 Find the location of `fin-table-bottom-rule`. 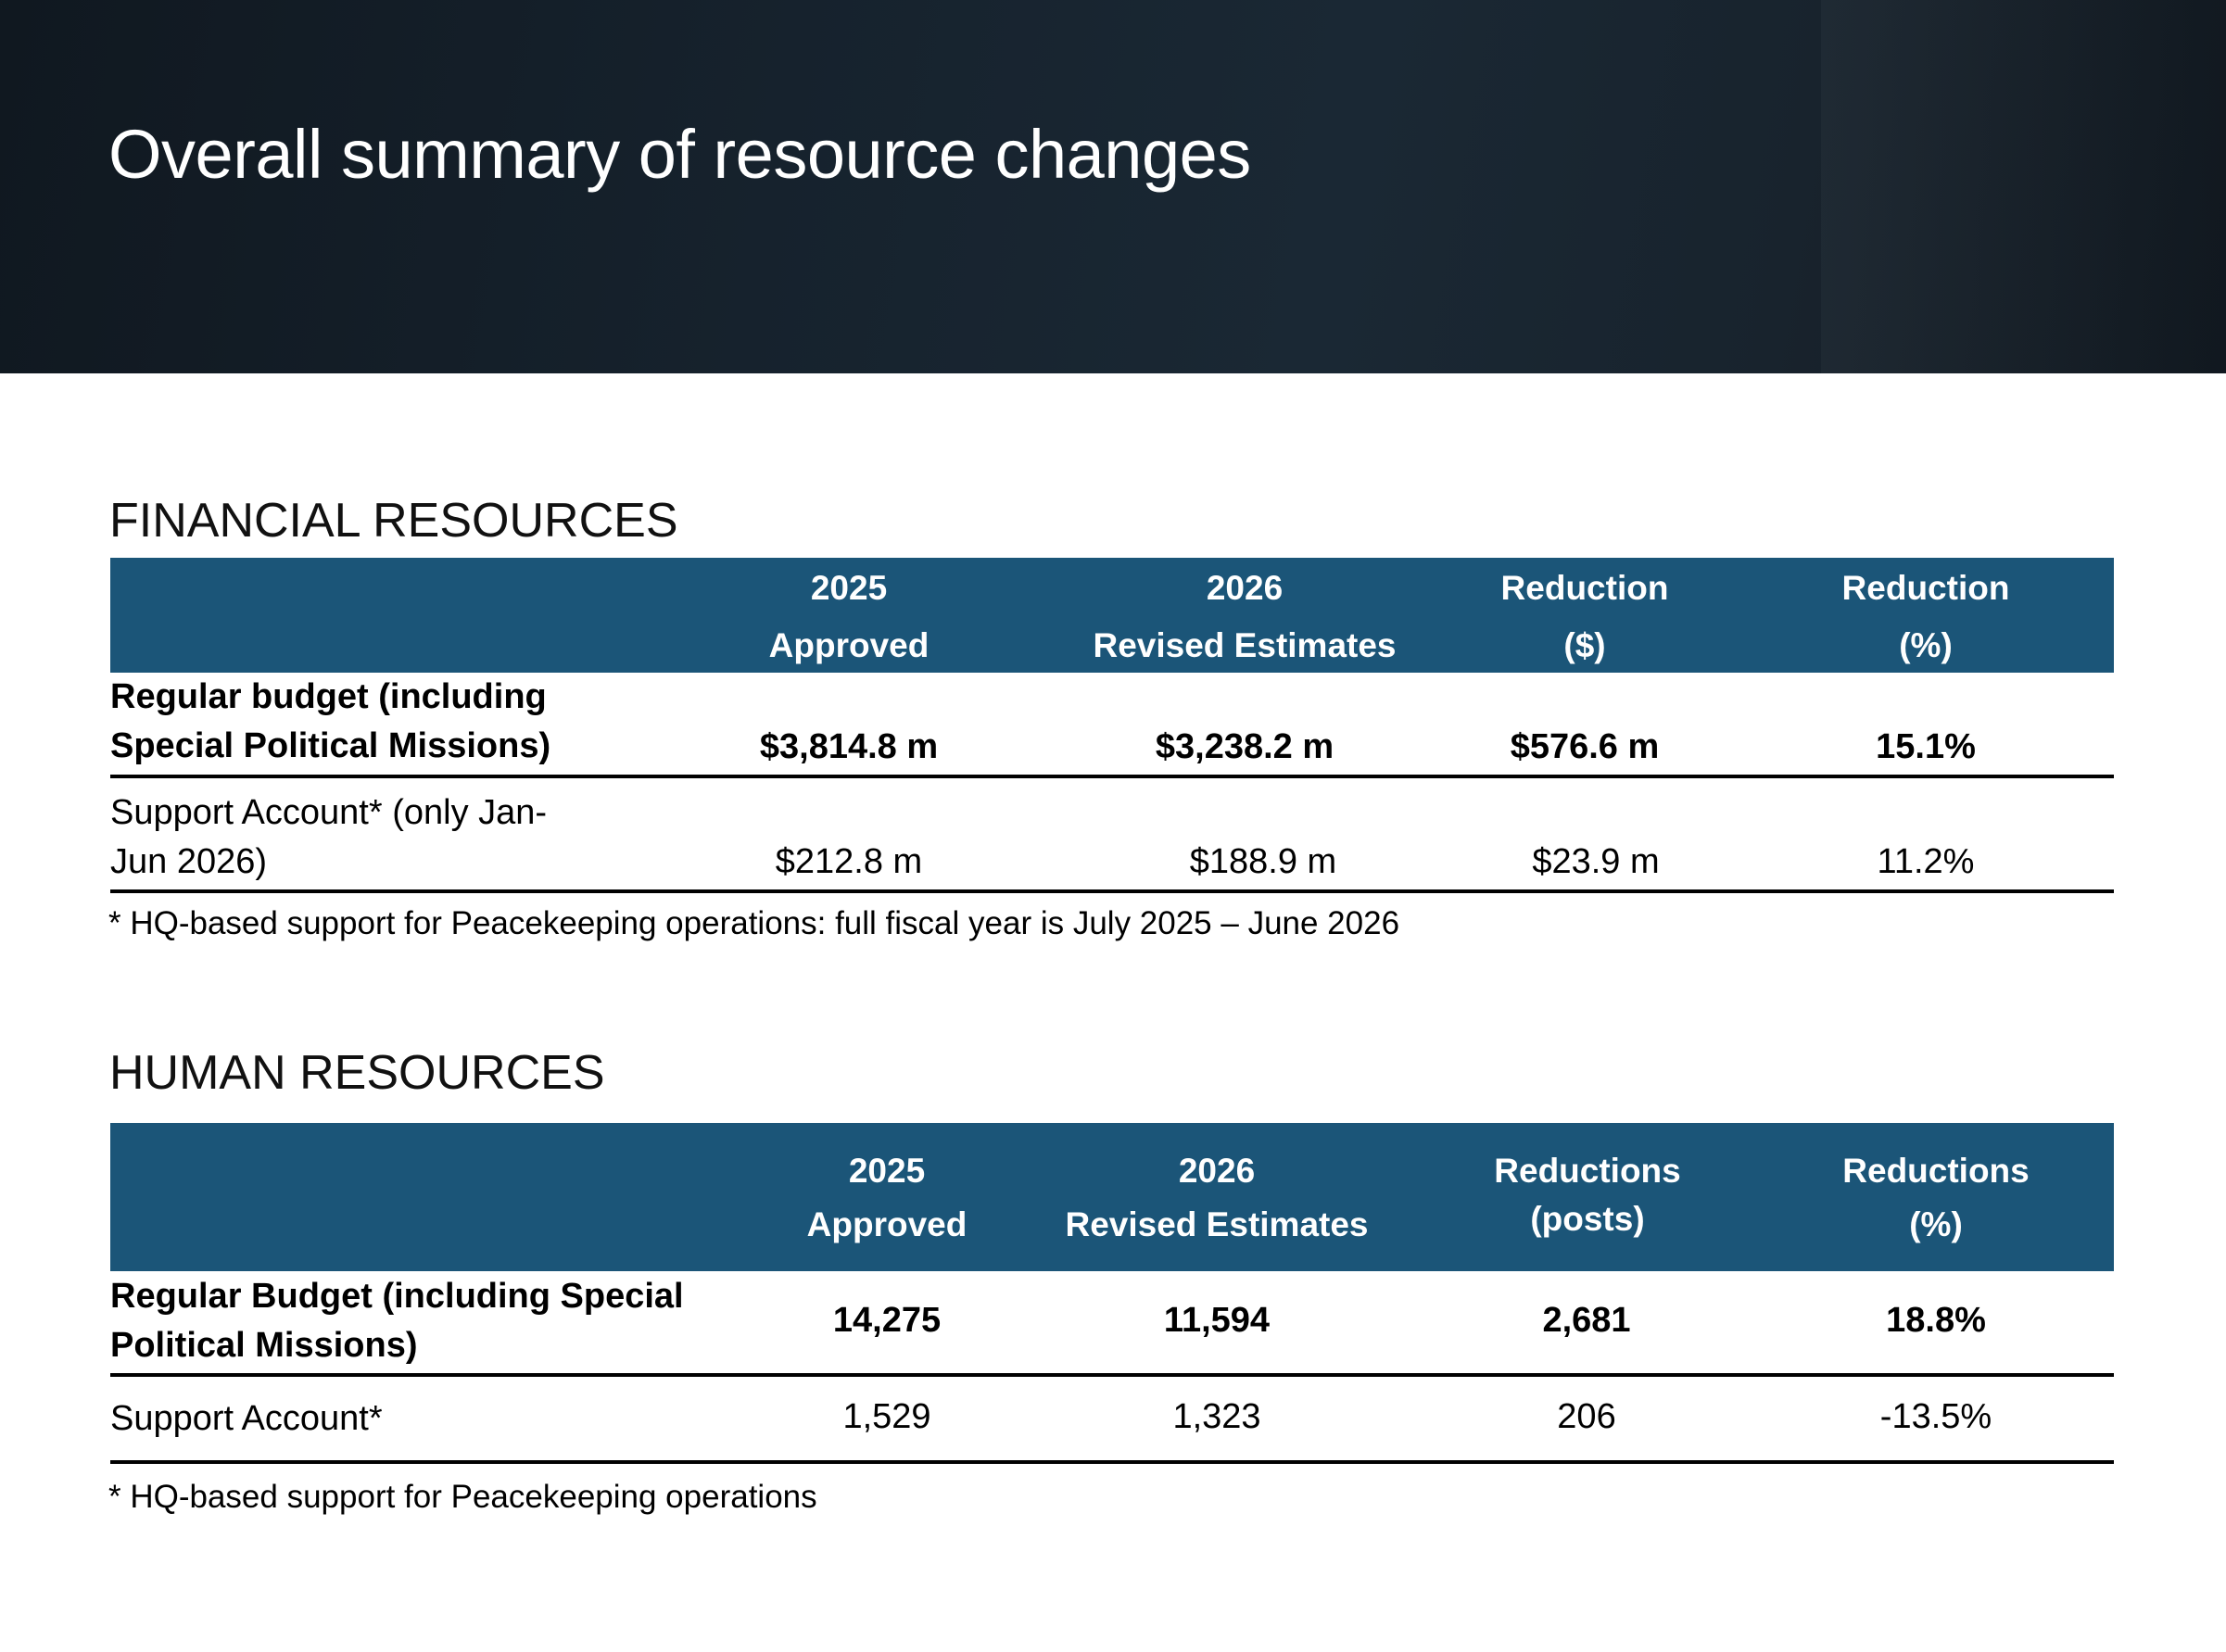

fin-table-bottom-rule is located at coordinates (1112, 891).